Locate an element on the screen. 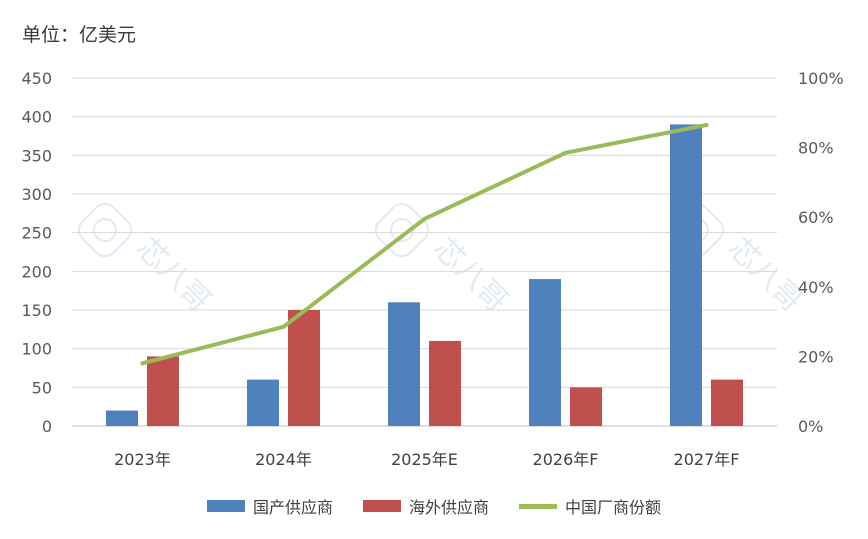  legend-label-overseas: 海外供应商 is located at coordinates (448, 507).